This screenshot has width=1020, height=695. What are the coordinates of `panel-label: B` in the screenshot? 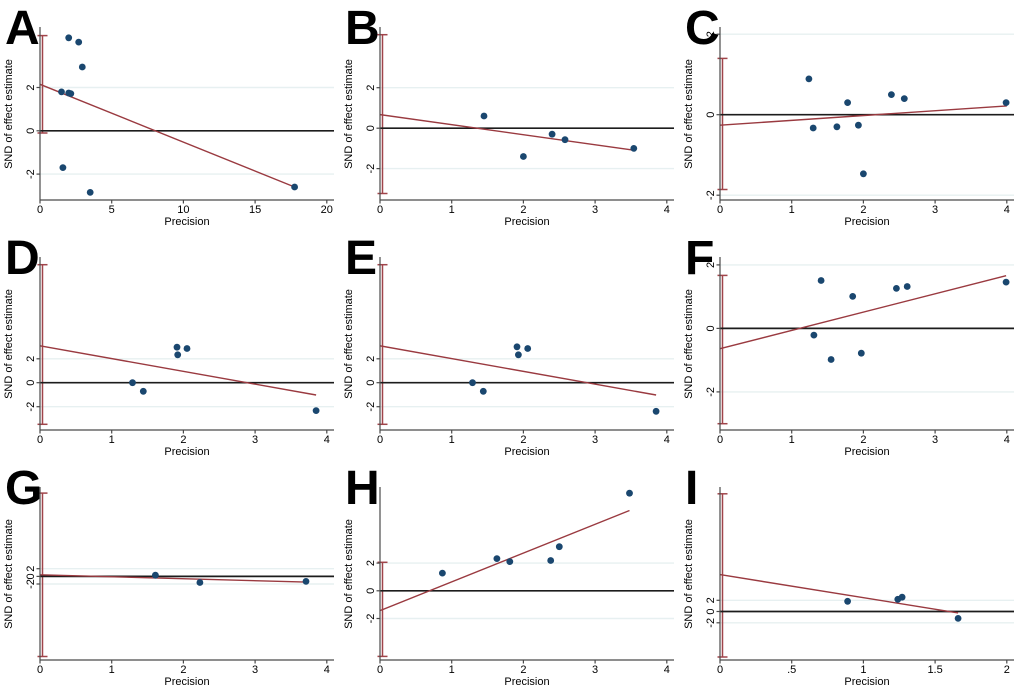 It's located at (362, 28).